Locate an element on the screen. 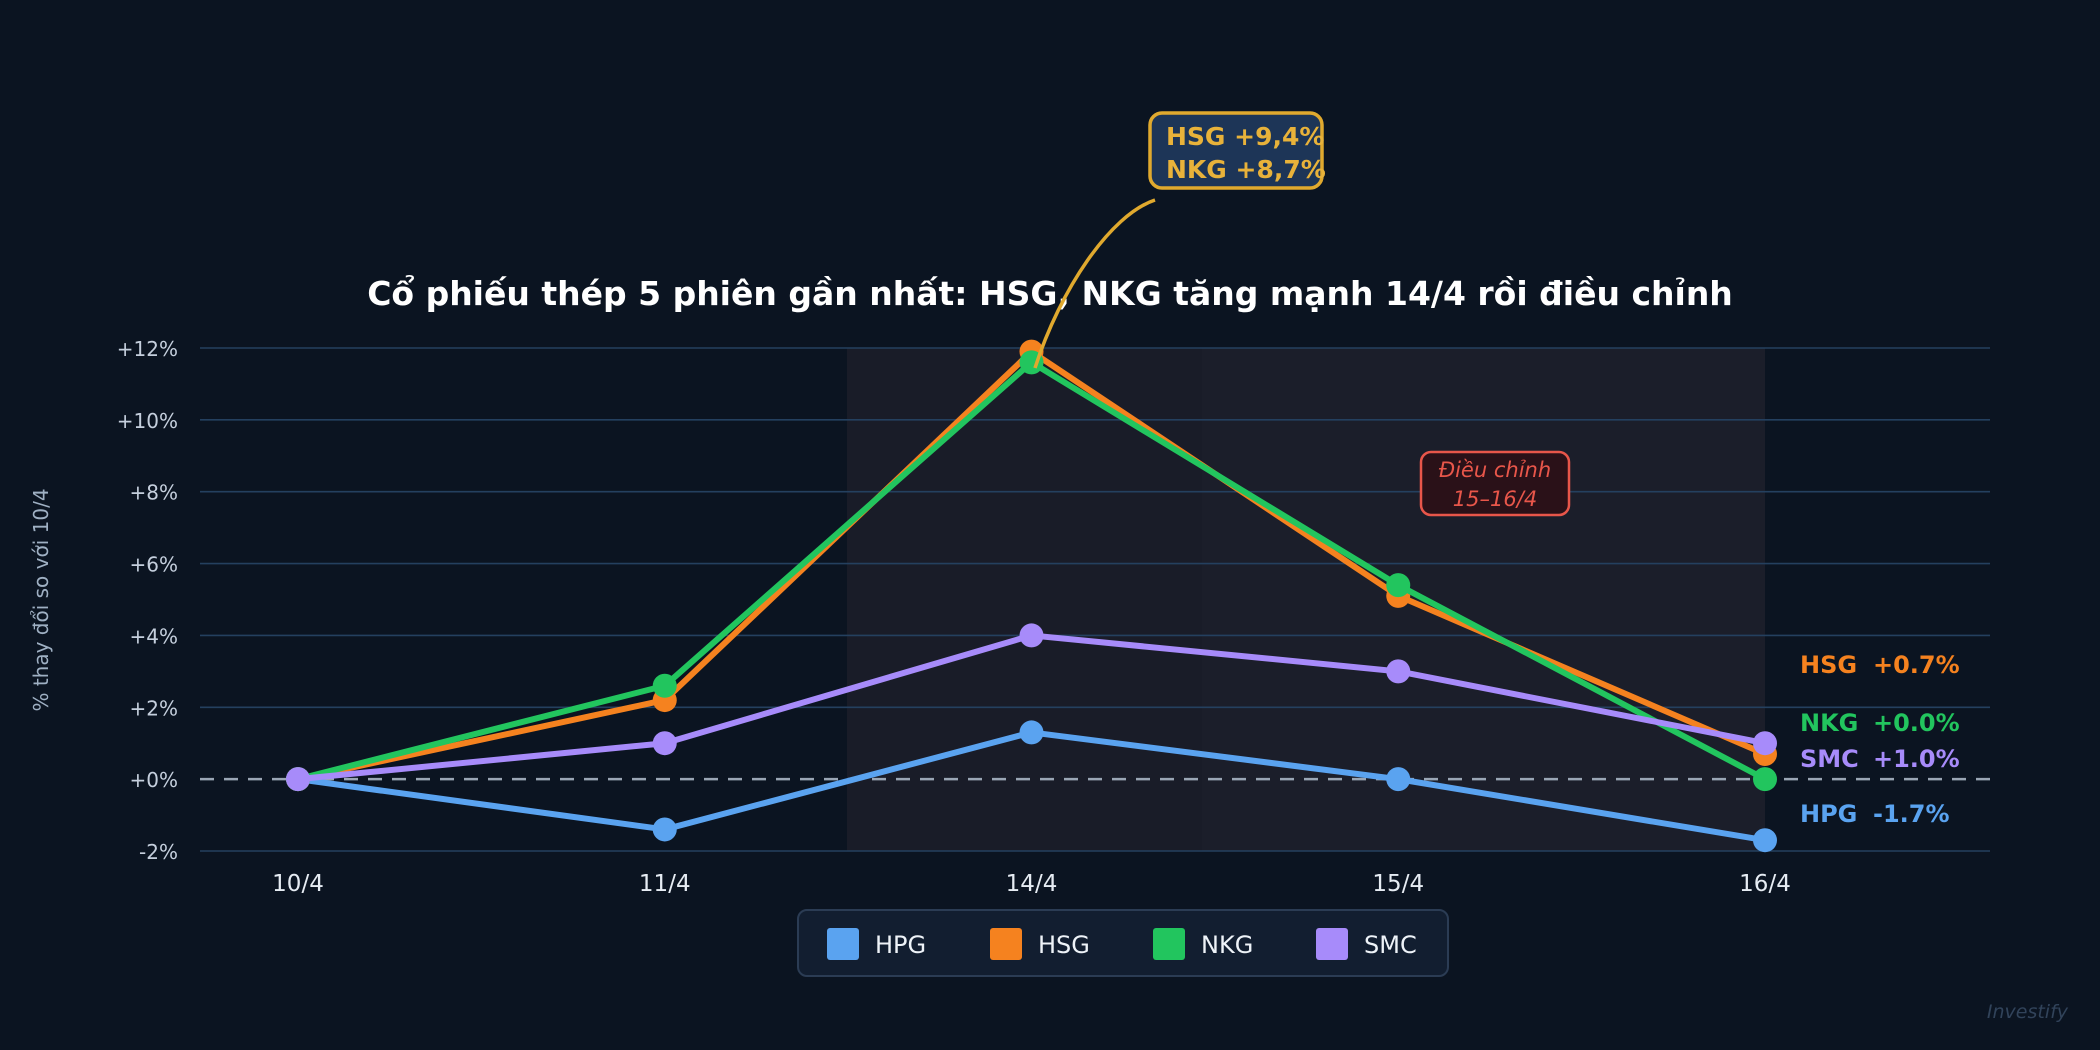 This screenshot has width=2100, height=1050. callout-box is located at coordinates (1236, 150).